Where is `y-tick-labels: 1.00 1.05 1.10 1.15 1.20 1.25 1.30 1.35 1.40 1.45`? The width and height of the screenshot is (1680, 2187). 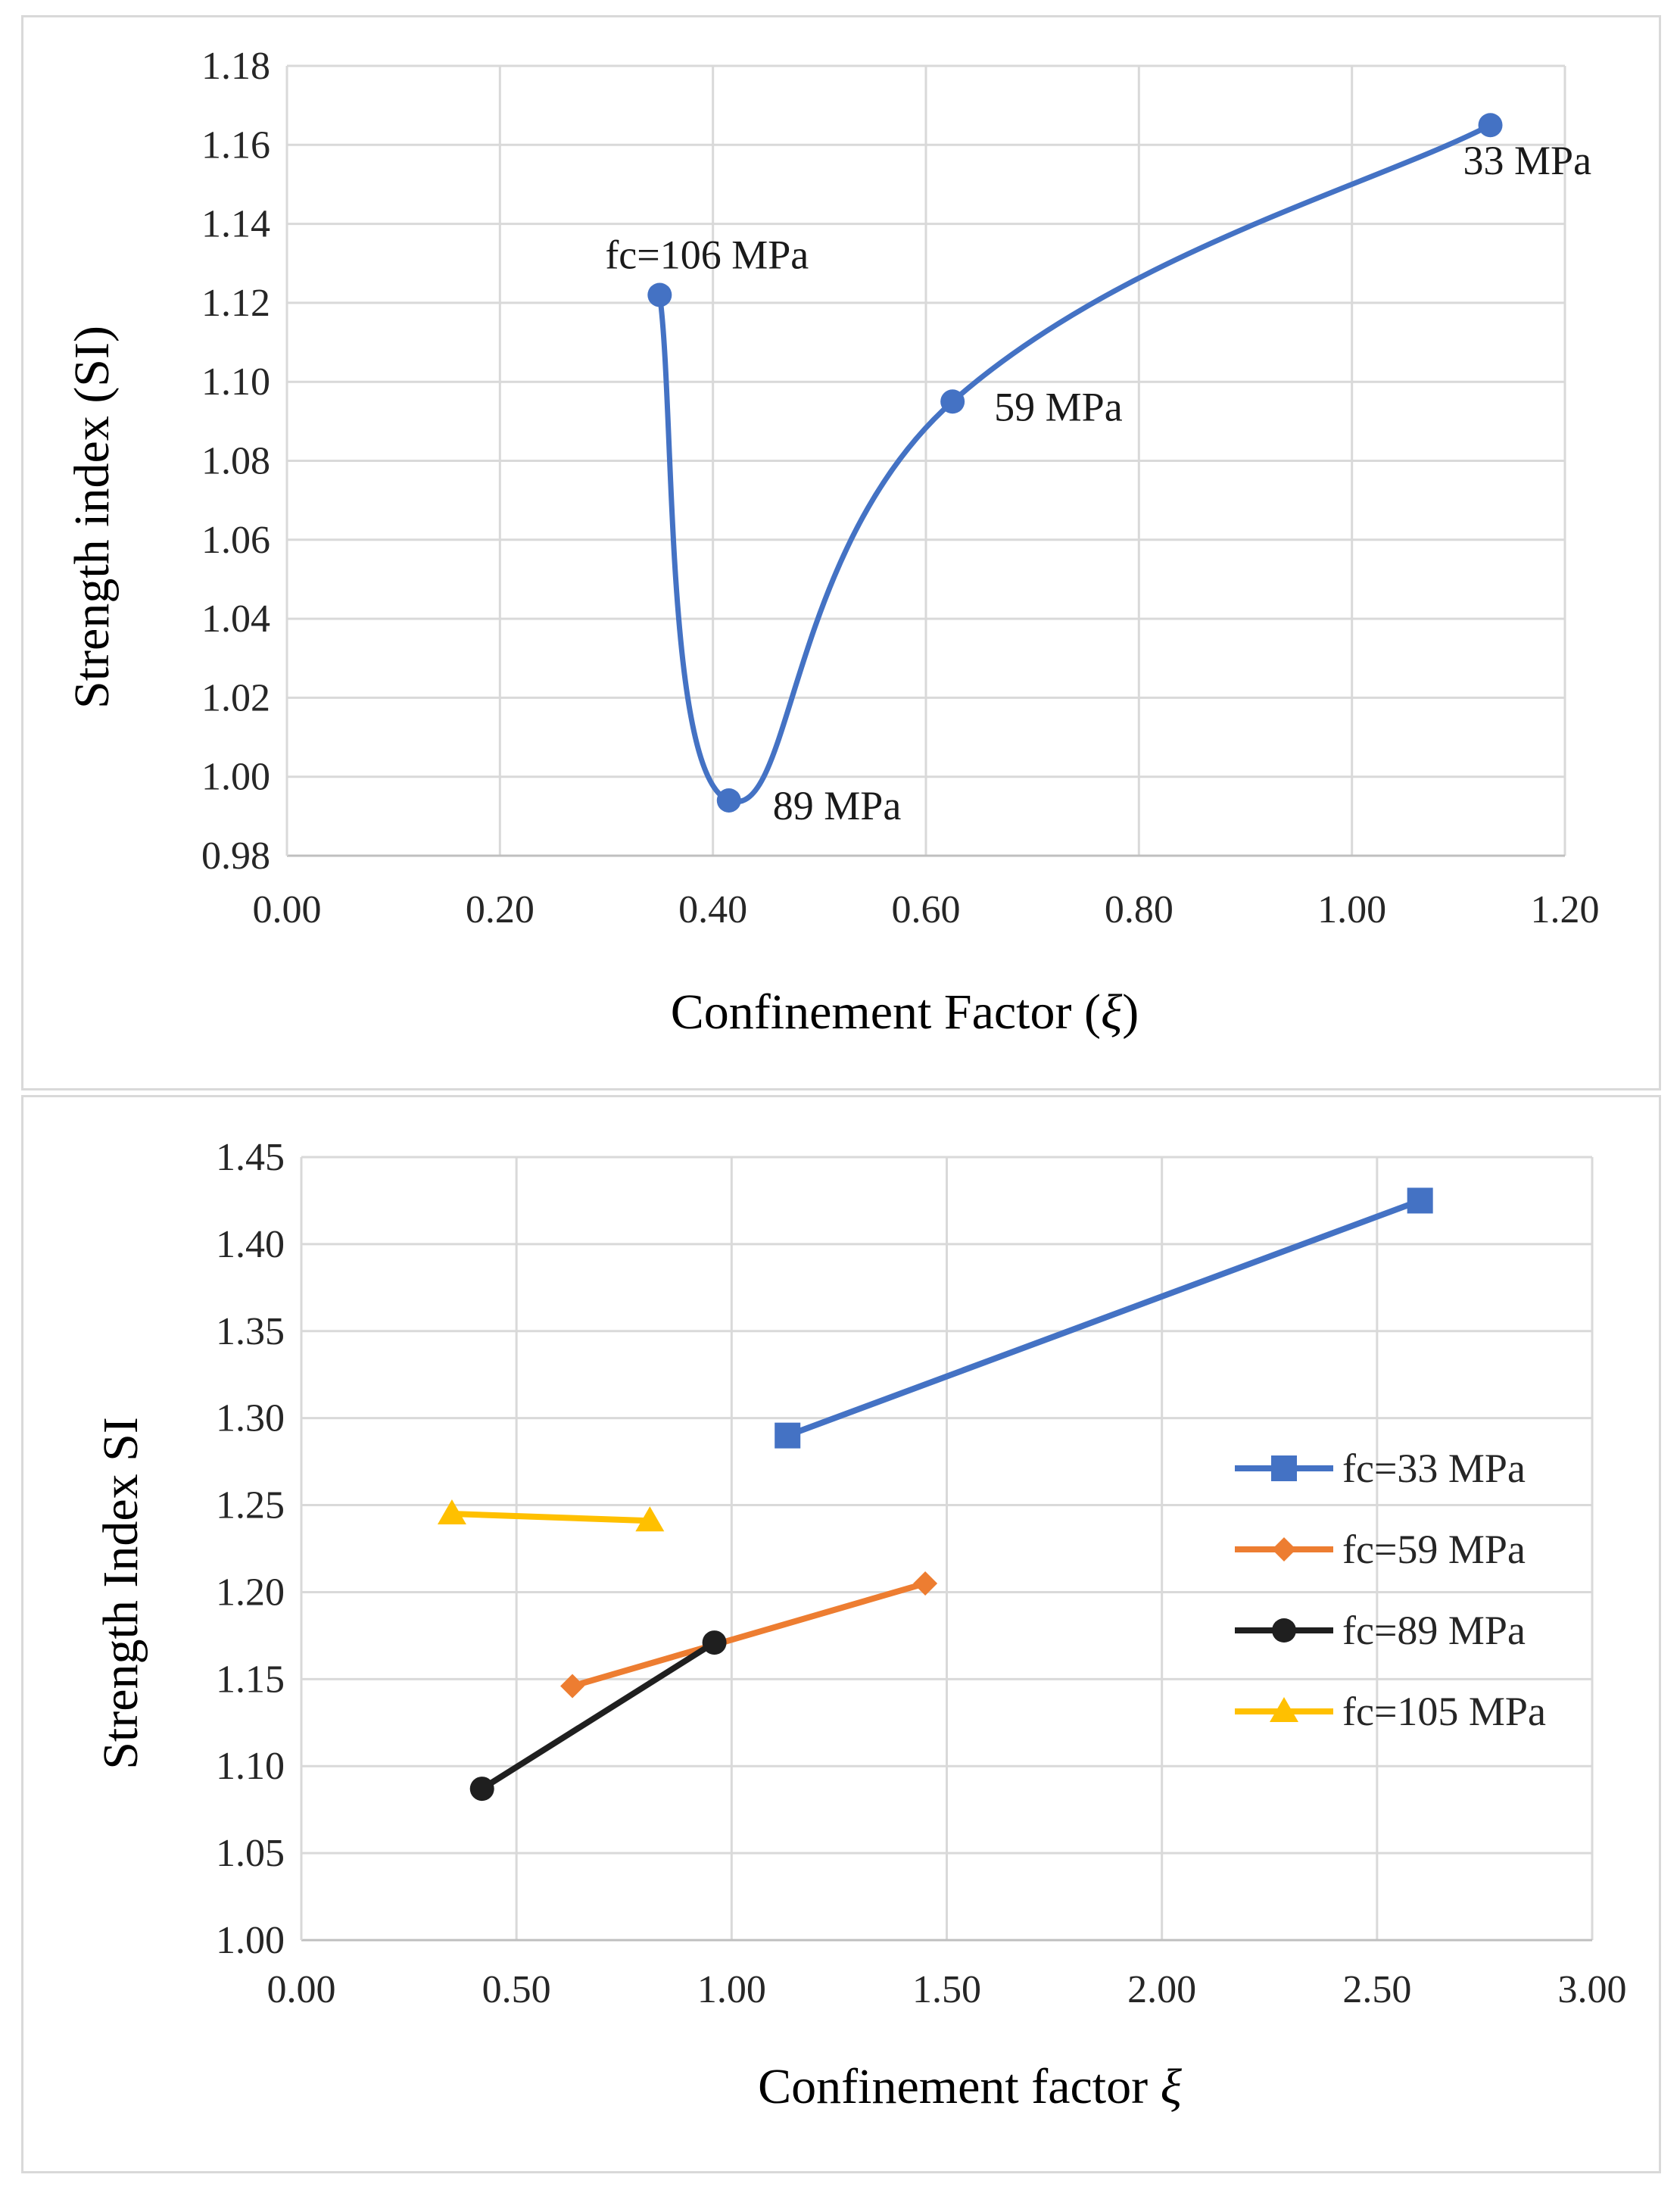 y-tick-labels: 1.00 1.05 1.10 1.15 1.20 1.25 1.30 1.35 1.40 1.45 is located at coordinates (250, 1549).